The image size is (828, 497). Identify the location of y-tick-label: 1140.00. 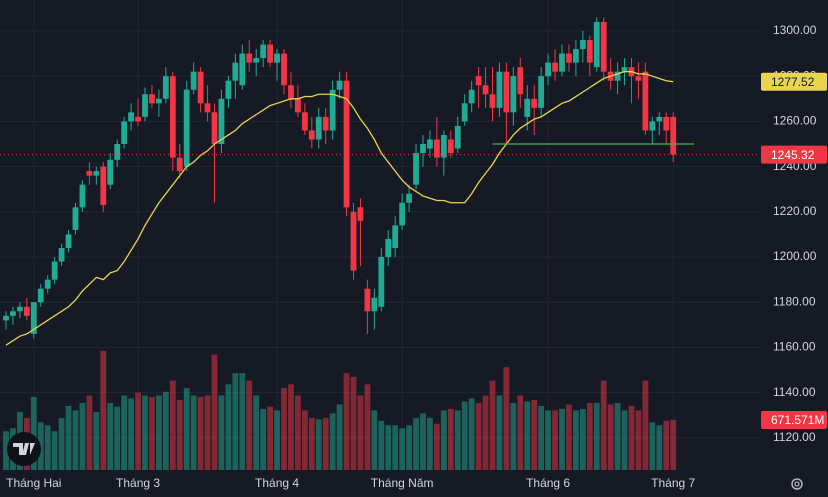
(794, 392).